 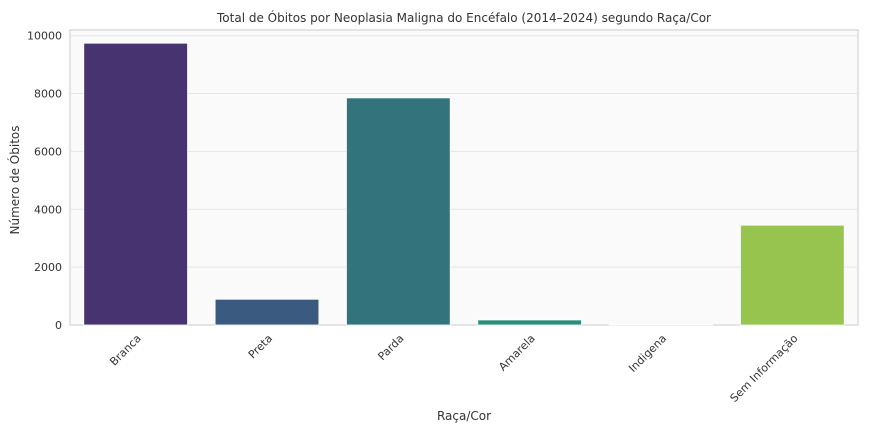 What do you see at coordinates (647, 353) in the screenshot?
I see `x-tick-label: Indigena` at bounding box center [647, 353].